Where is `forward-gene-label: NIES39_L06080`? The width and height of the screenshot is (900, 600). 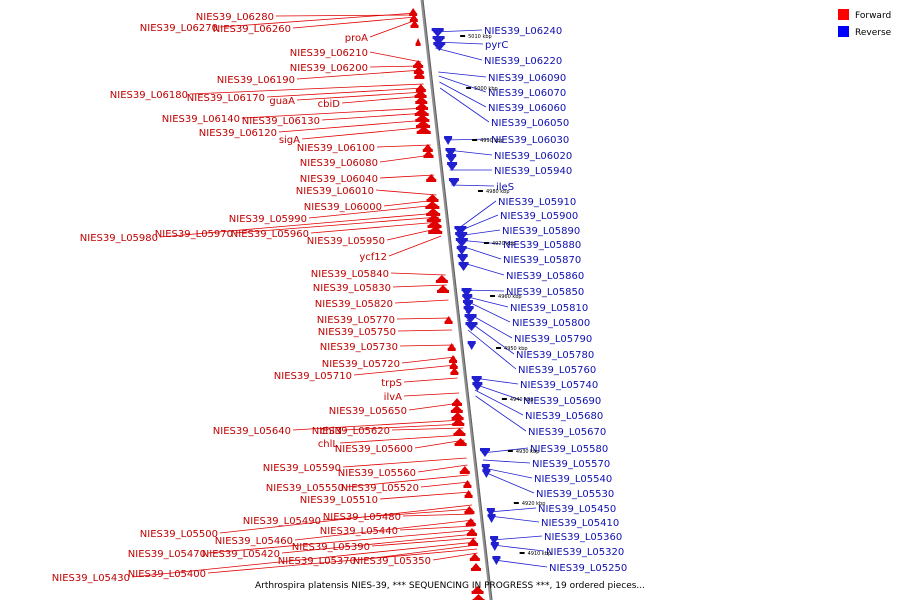
forward-gene-label: NIES39_L06080 is located at coordinates (339, 163).